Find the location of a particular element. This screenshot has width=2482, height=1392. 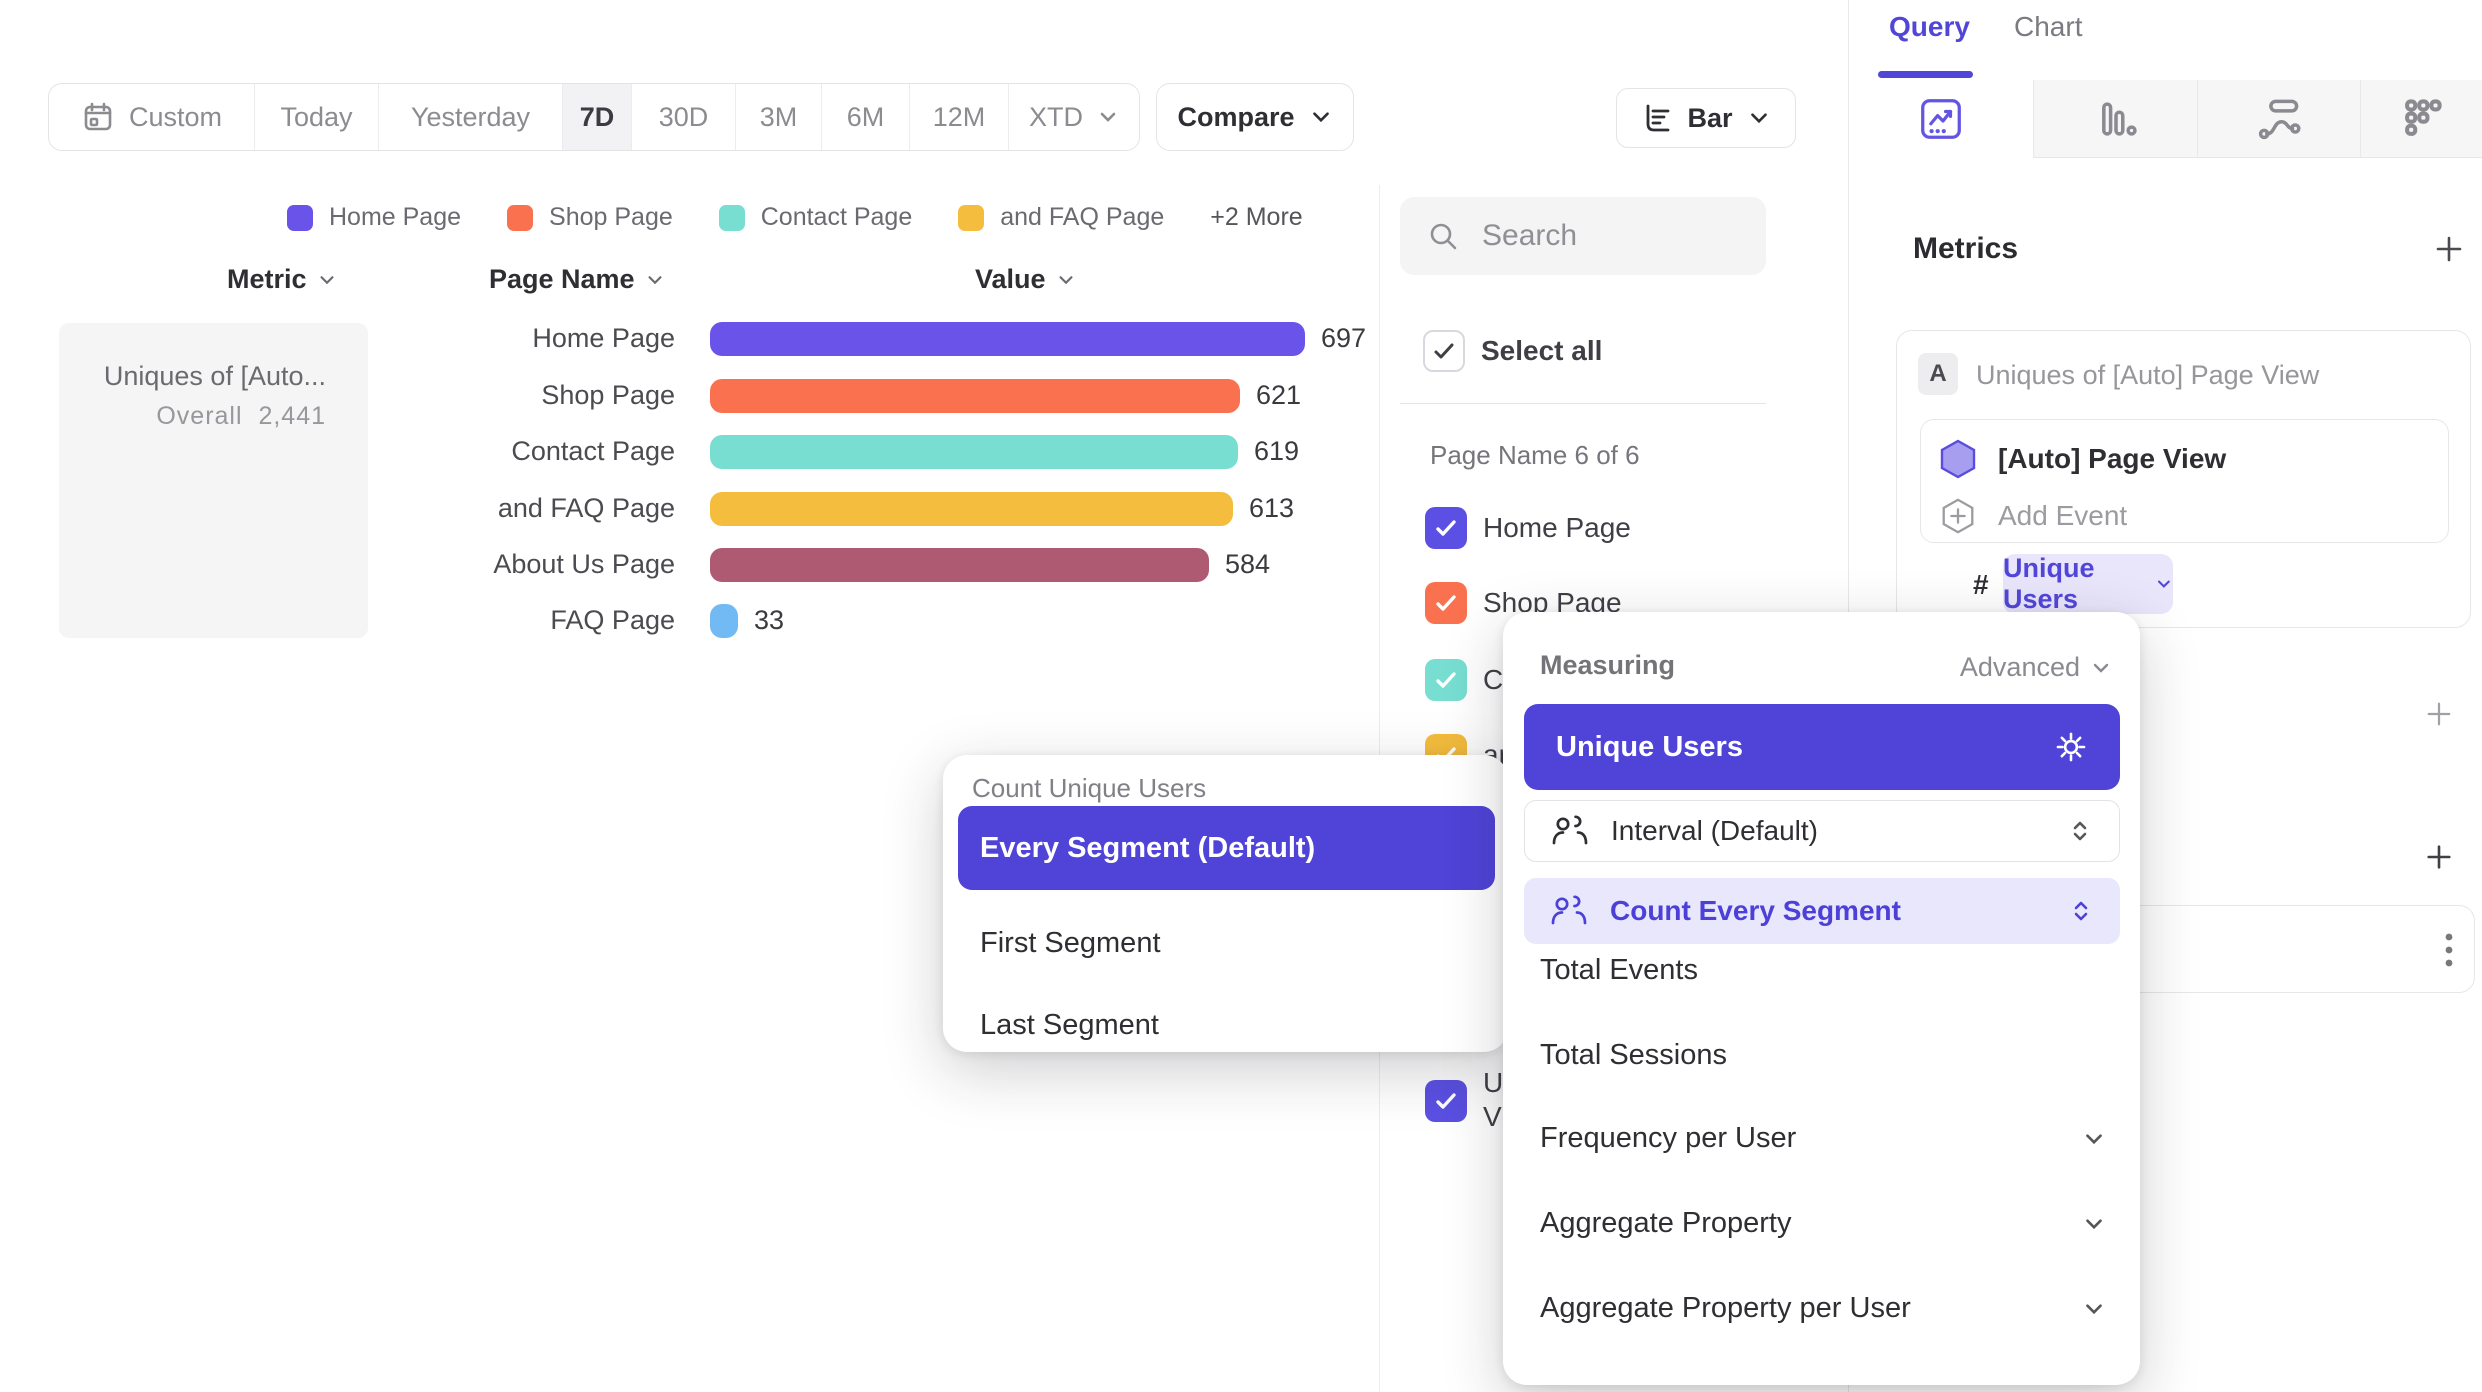

bar-about-us-page is located at coordinates (959, 564).